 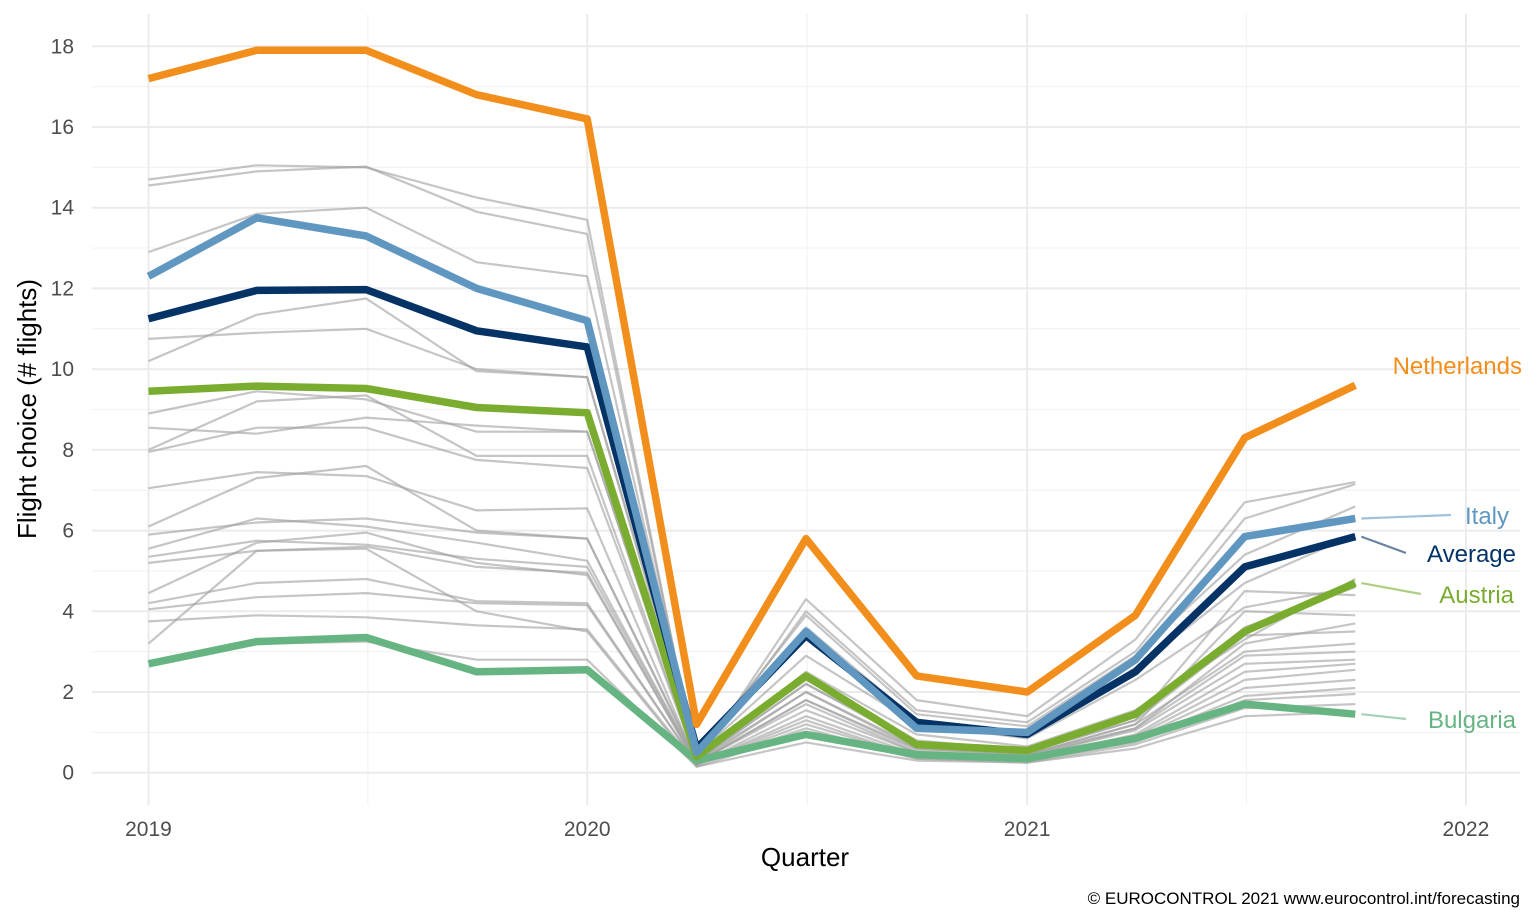 What do you see at coordinates (1391, 588) in the screenshot?
I see `leader-line-austria` at bounding box center [1391, 588].